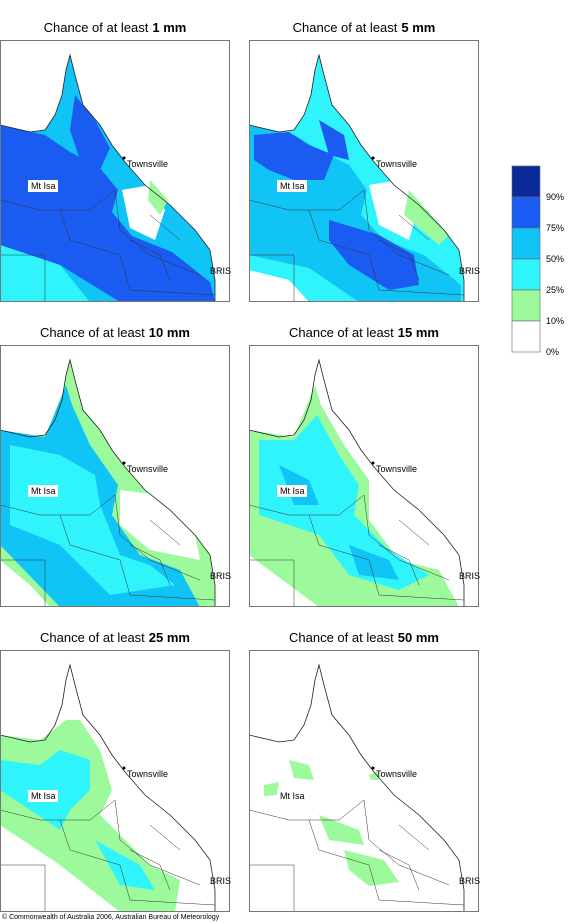  Describe the element at coordinates (552, 352) in the screenshot. I see `legend-label: 0%` at that location.